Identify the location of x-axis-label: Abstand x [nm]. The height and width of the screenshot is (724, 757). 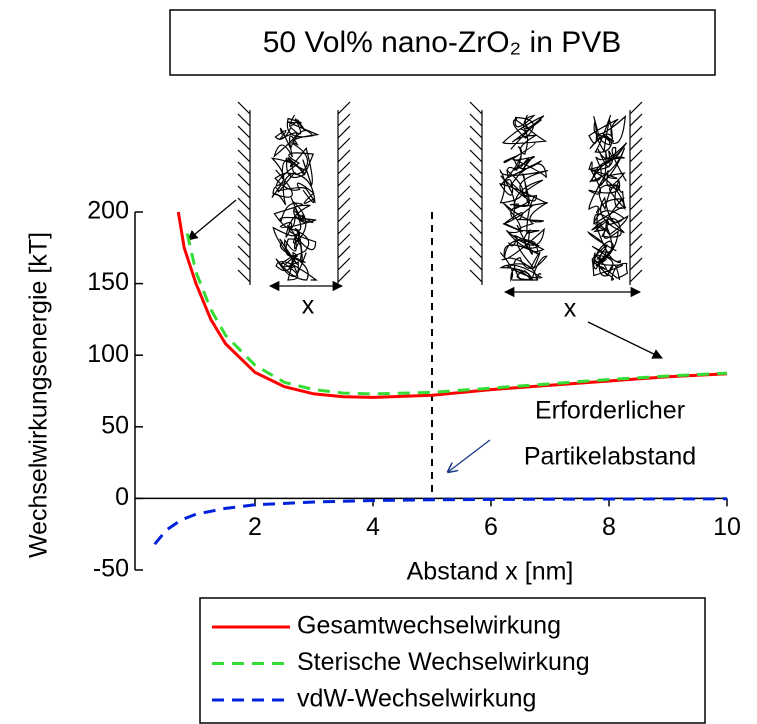
(490, 572).